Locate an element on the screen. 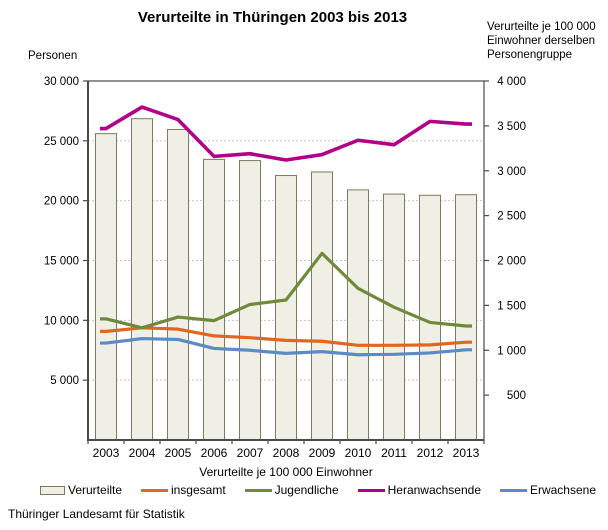 This screenshot has height=530, width=608. legend-swatch-bar is located at coordinates (52, 490).